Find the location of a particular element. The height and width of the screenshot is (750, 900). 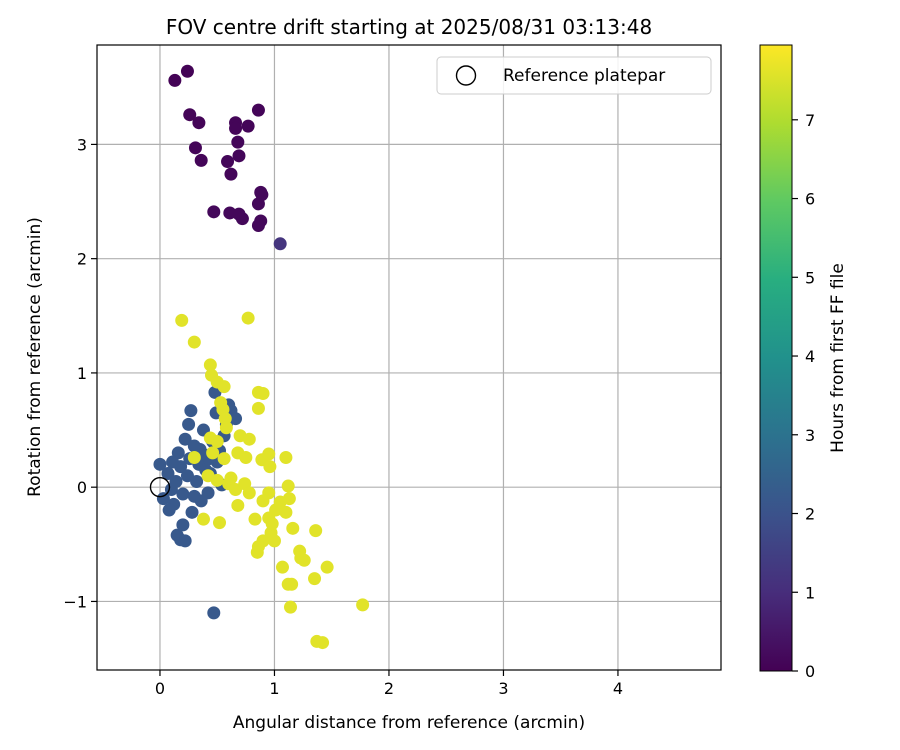

x-tick-label: 3 is located at coordinates (503, 688).